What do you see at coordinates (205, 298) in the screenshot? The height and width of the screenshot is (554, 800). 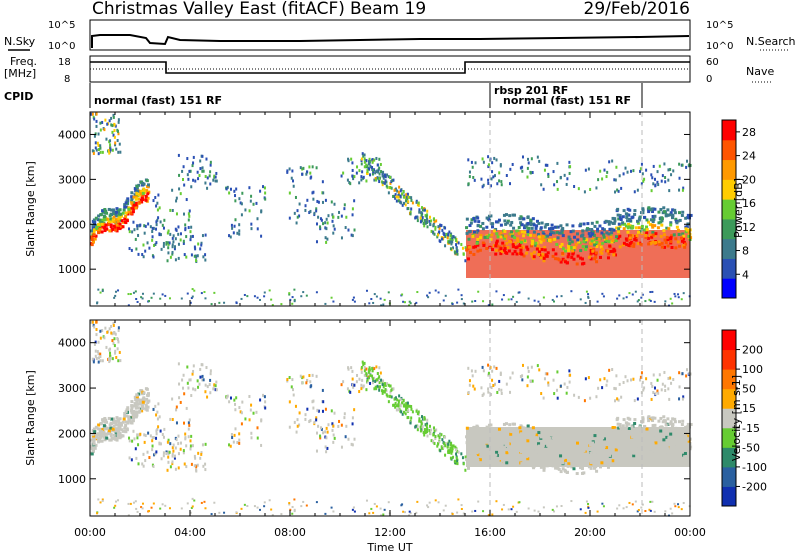 I see `power-cell-1919` at bounding box center [205, 298].